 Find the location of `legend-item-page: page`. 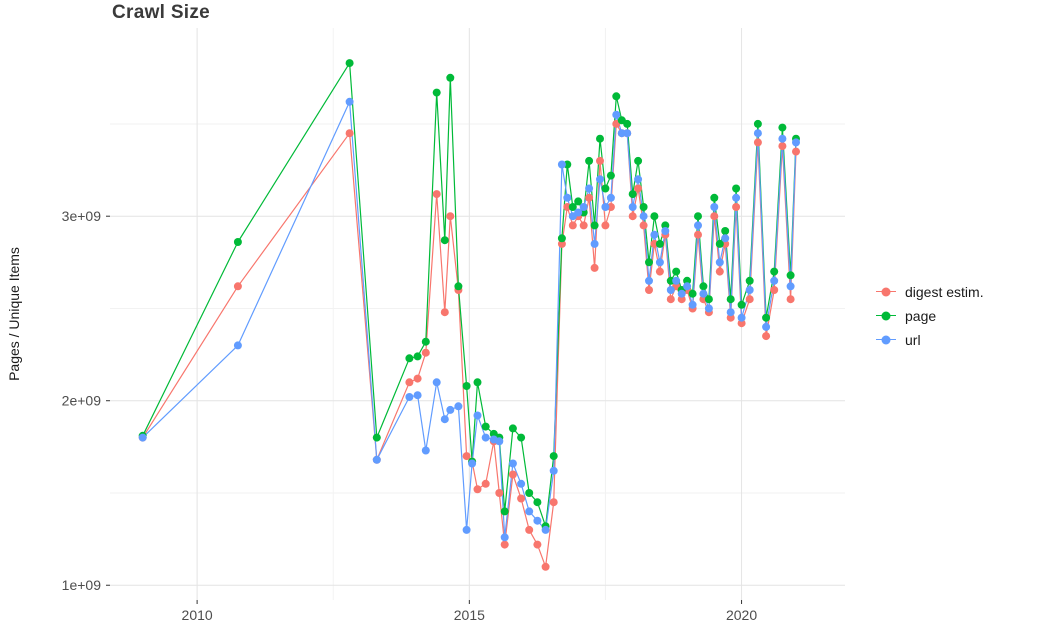

legend-item-page: page is located at coordinates (930, 315).